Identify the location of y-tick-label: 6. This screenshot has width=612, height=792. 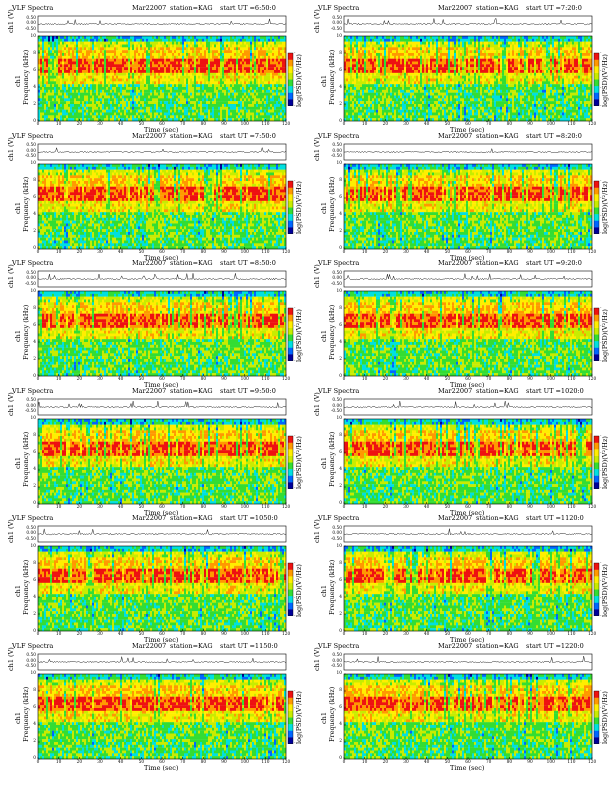
(338, 452).